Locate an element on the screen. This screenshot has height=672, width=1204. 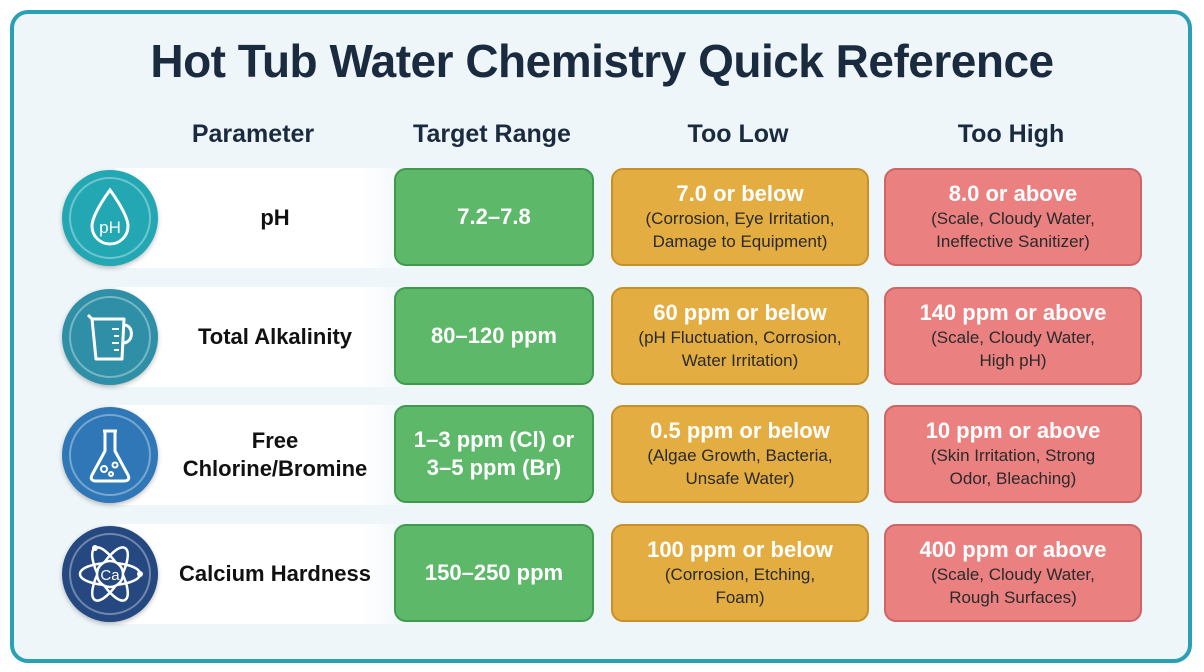
calcium-atom-icon: Ca is located at coordinates (110, 574).